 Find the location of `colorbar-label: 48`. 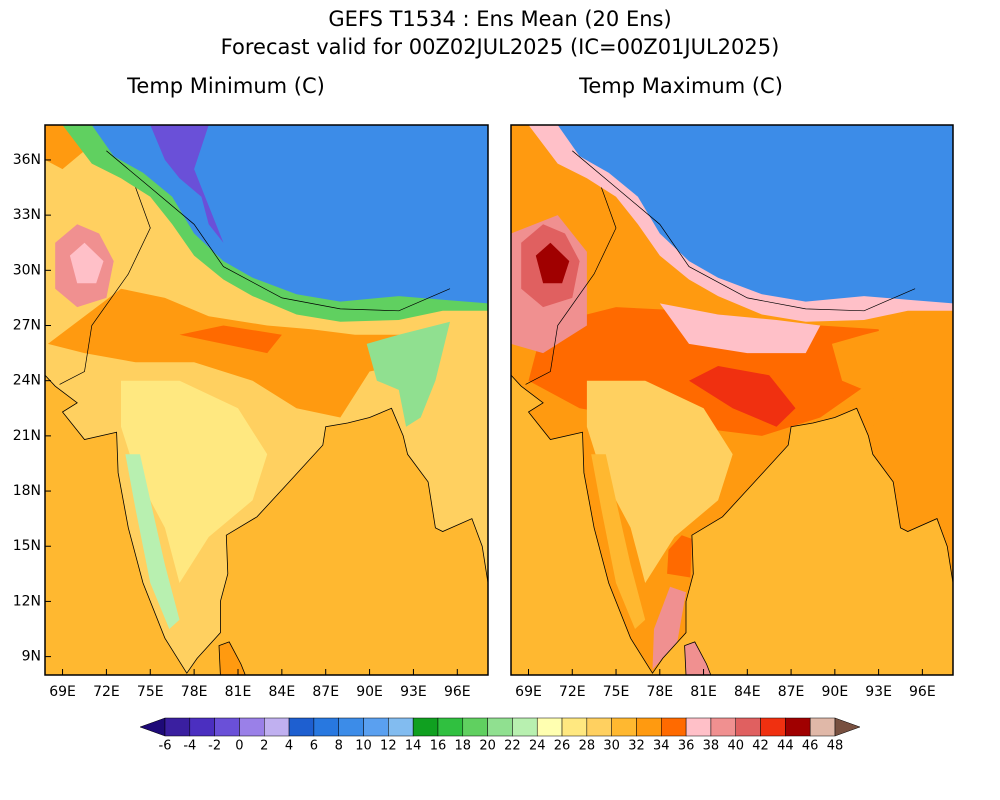

colorbar-label: 48 is located at coordinates (835, 746).